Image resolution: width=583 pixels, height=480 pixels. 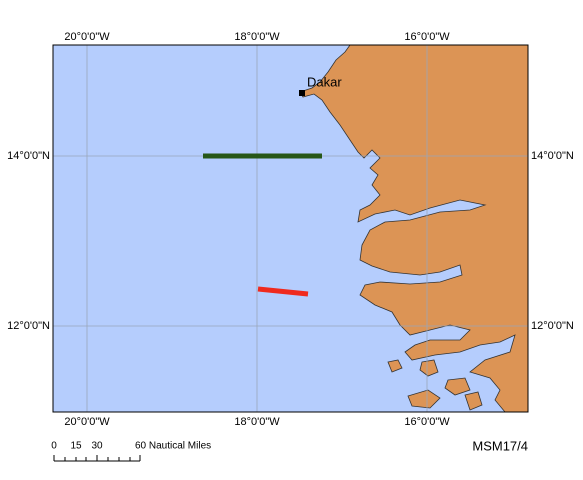 What do you see at coordinates (283, 291) in the screenshot?
I see `cruise-track` at bounding box center [283, 291].